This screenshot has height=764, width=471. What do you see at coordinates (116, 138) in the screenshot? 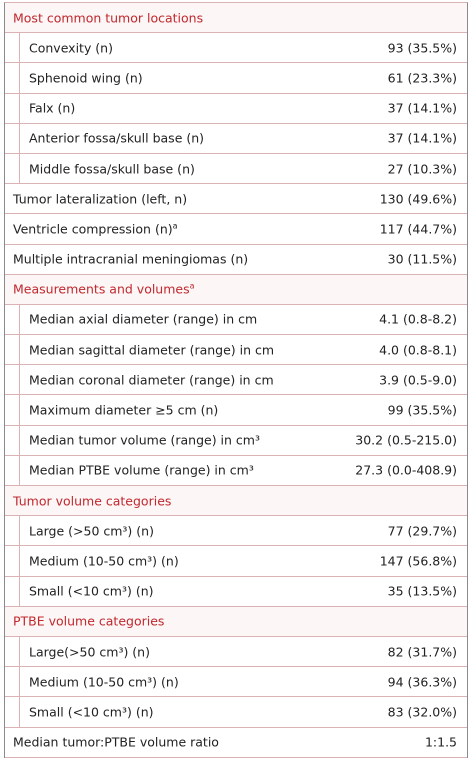
I see `row-label: Anterior fossa/skull base (n)` at bounding box center [116, 138].